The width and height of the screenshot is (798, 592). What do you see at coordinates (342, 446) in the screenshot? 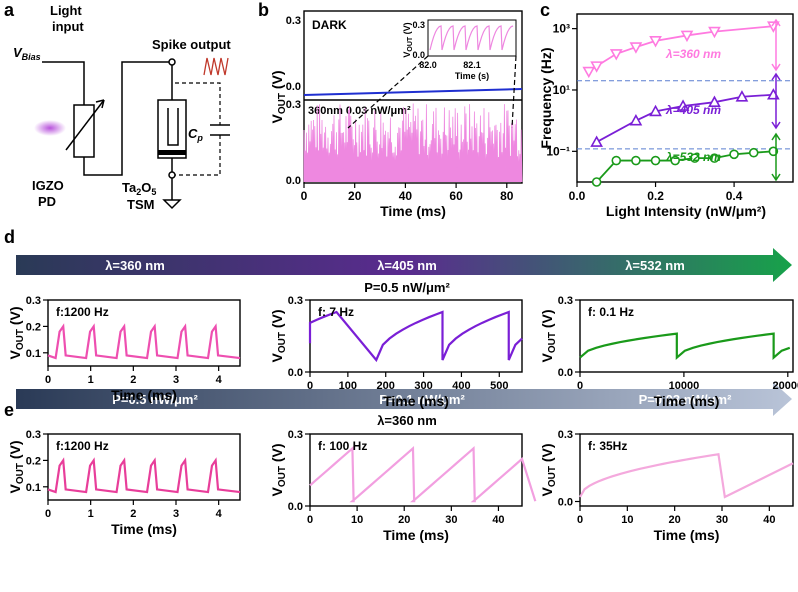
I see `e2-annotation: f: 100 Hz` at bounding box center [342, 446].